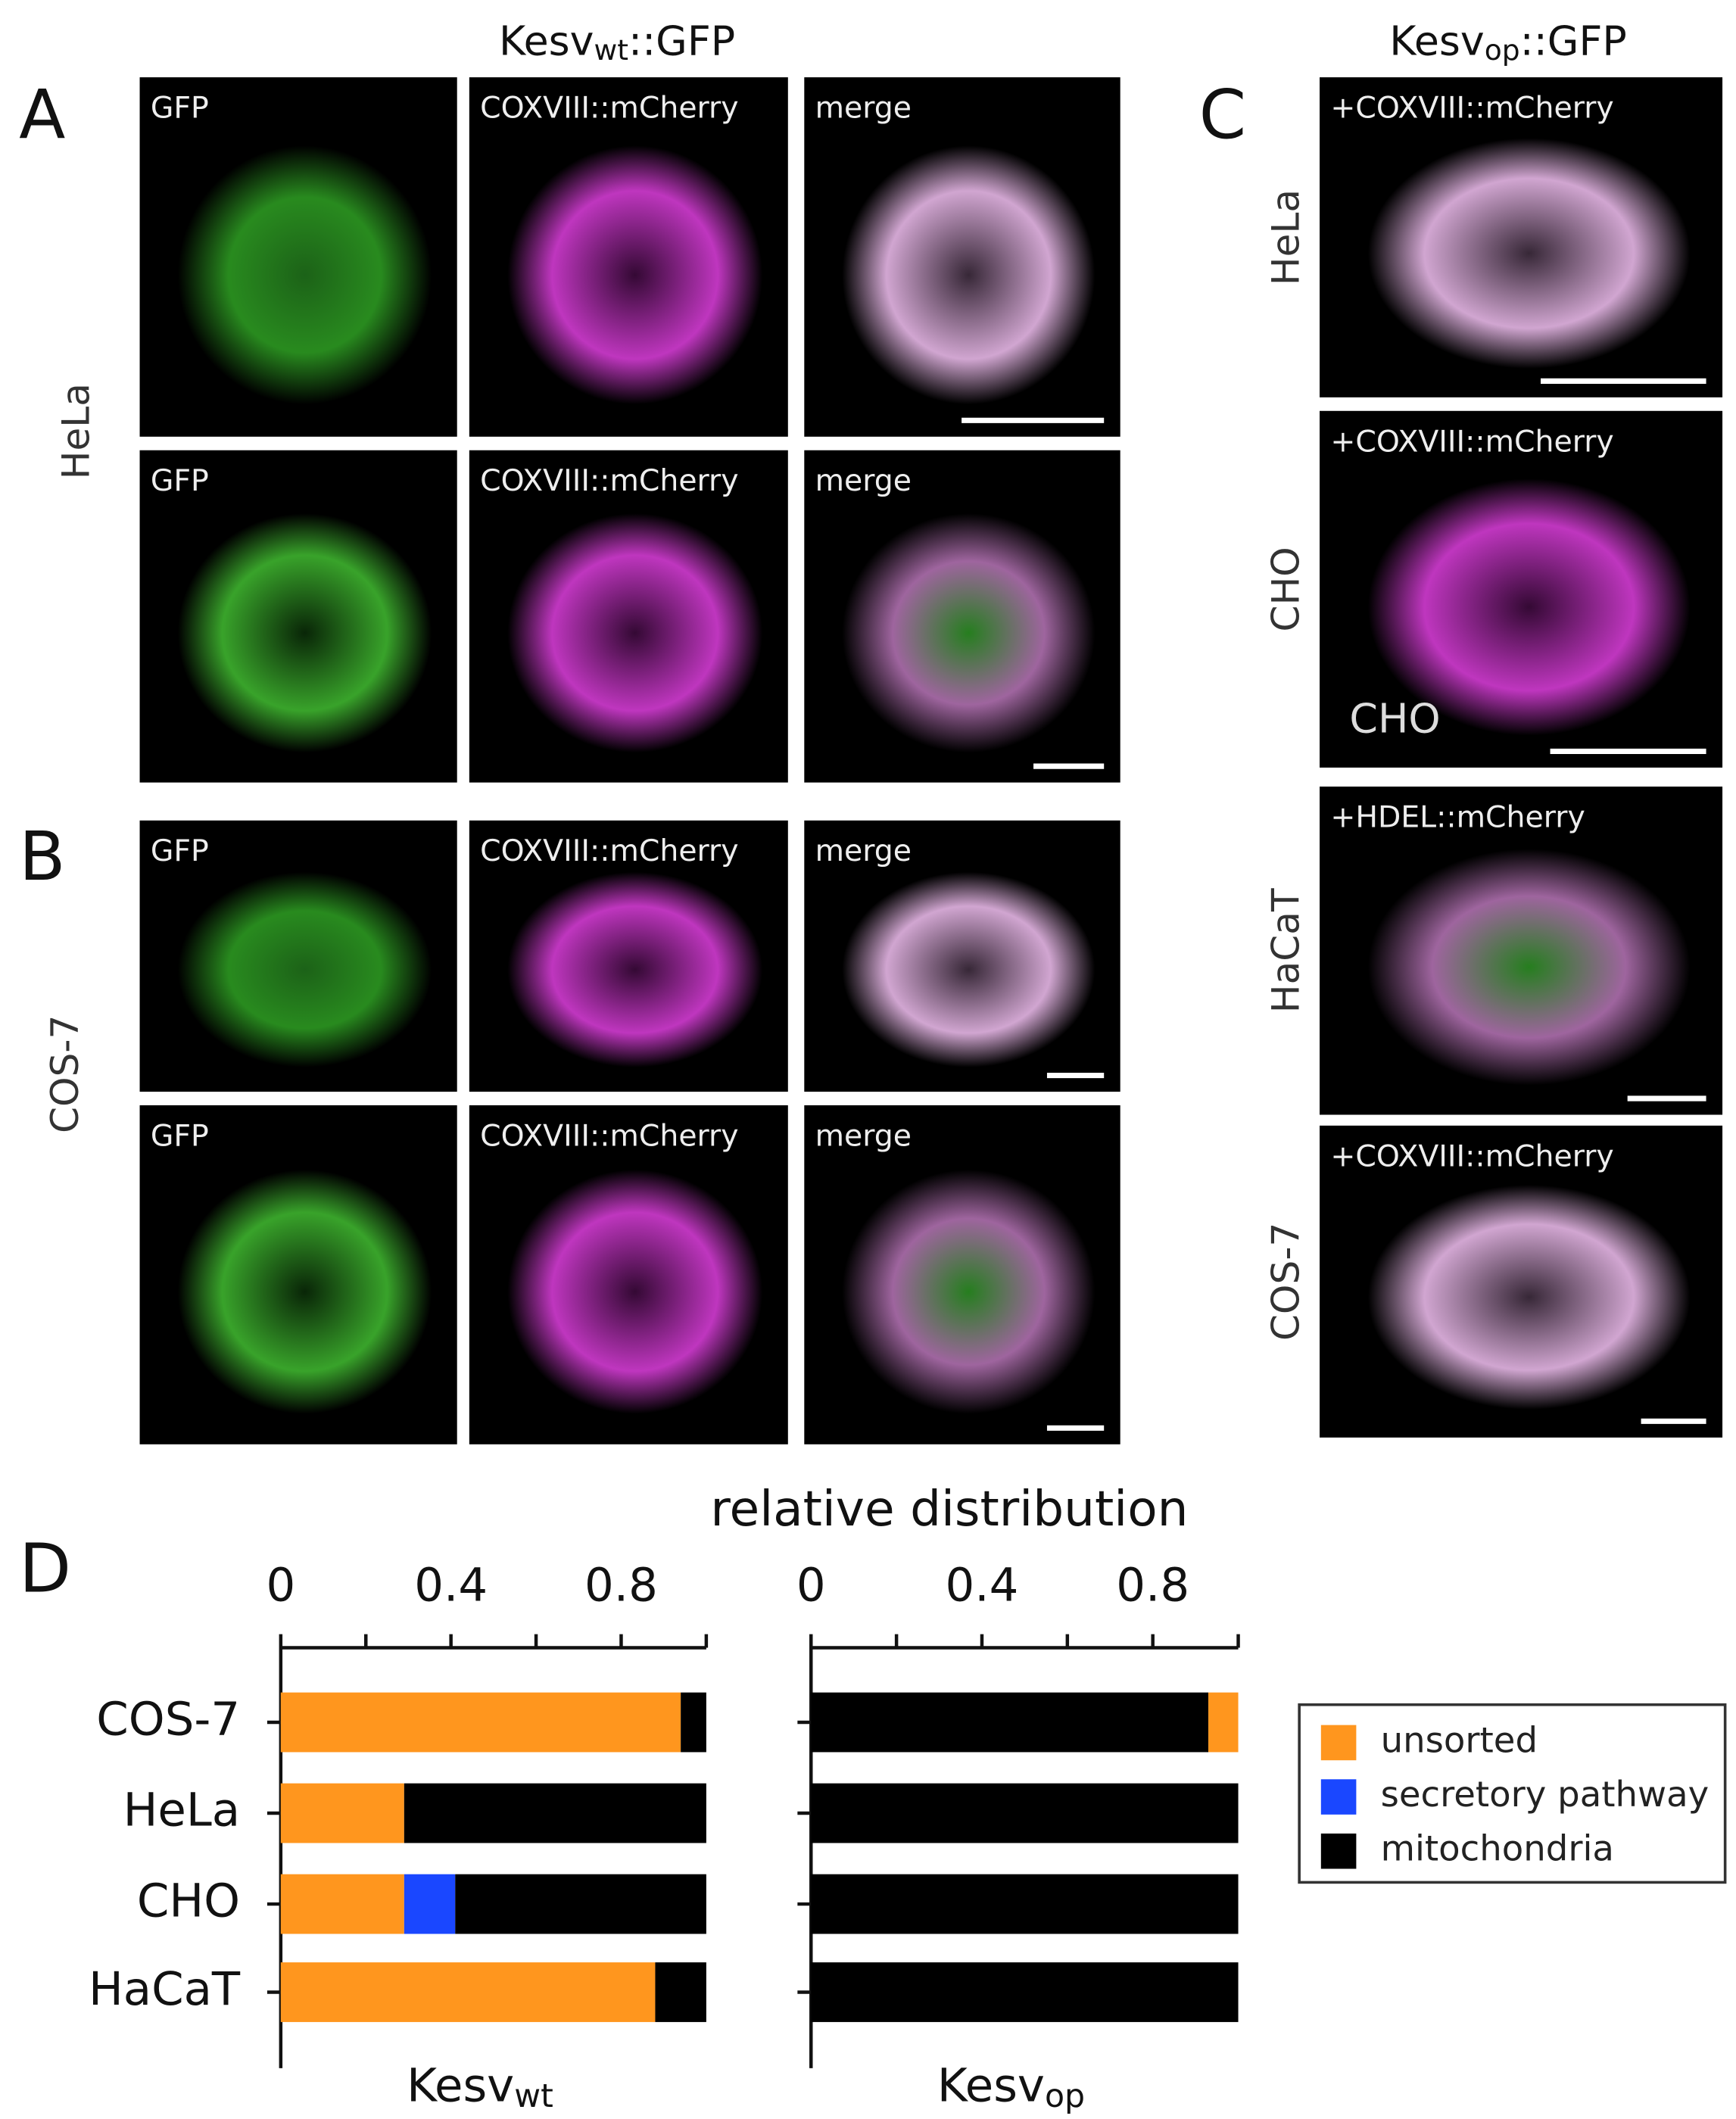 The width and height of the screenshot is (1736, 2119). What do you see at coordinates (165, 1989) in the screenshot?
I see `y-tick-label: HaCaT` at bounding box center [165, 1989].